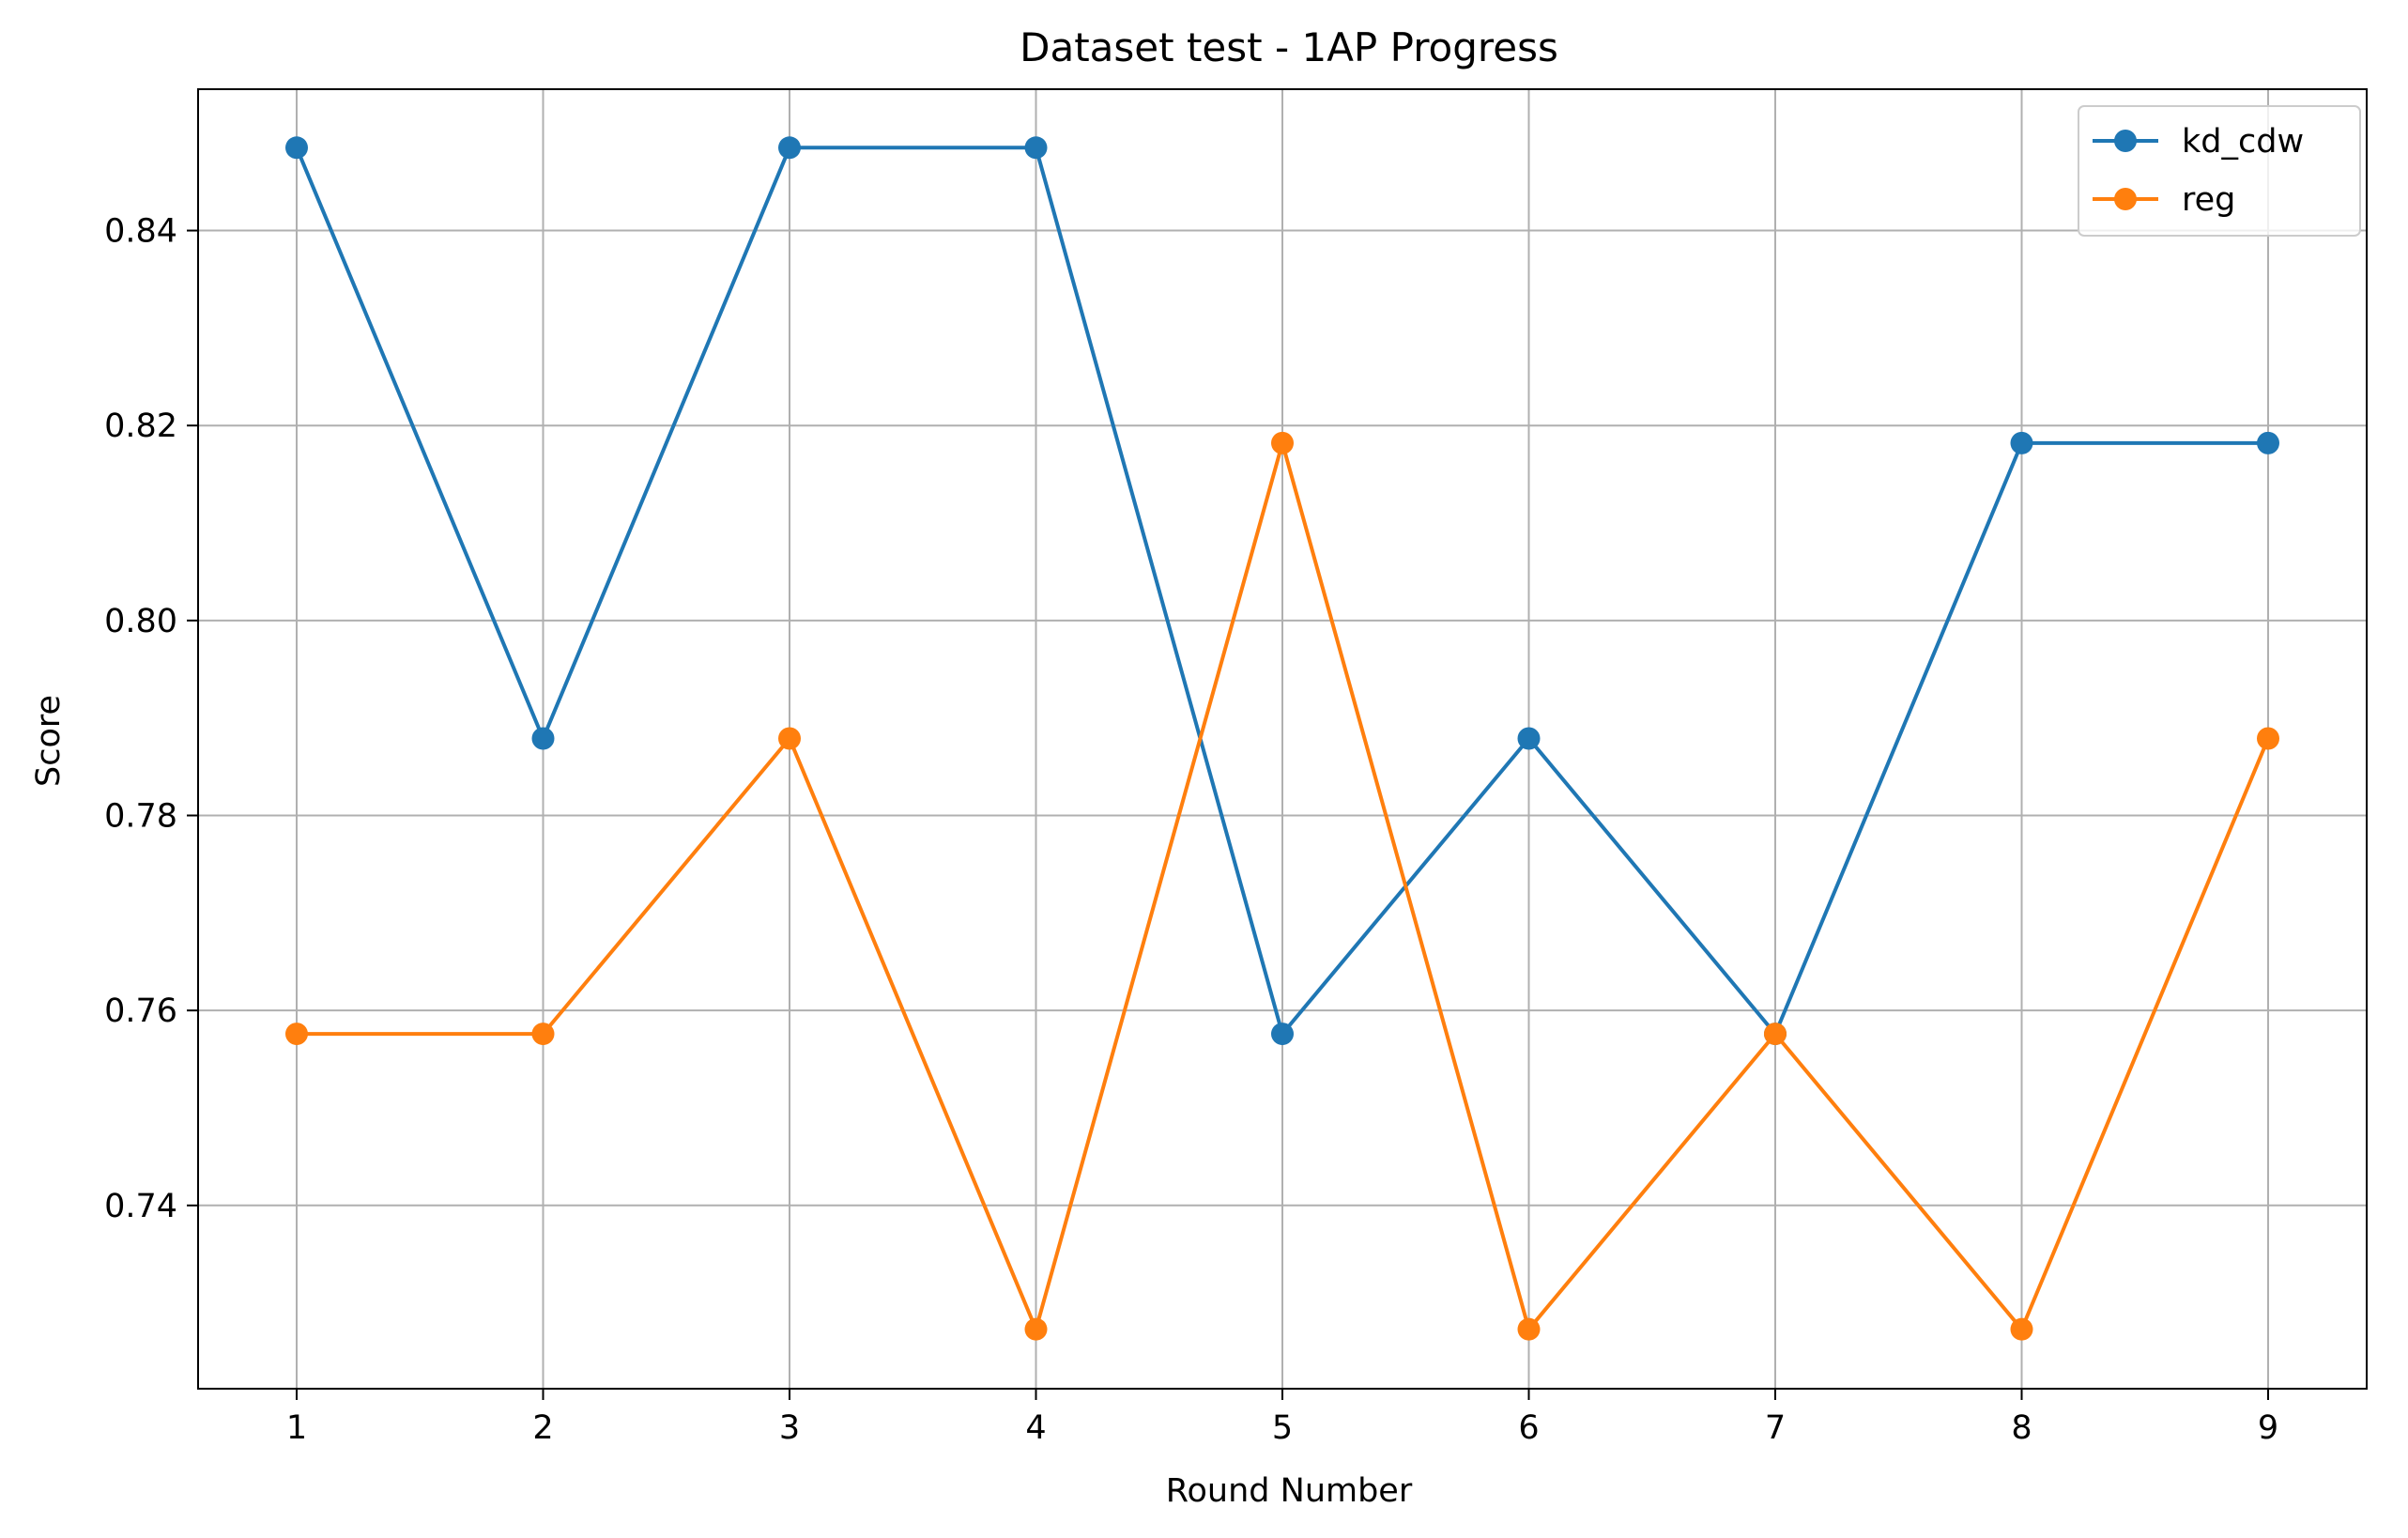 The image size is (2408, 1538). Describe the element at coordinates (140, 426) in the screenshot. I see `y-tick-label: 0.82` at that location.